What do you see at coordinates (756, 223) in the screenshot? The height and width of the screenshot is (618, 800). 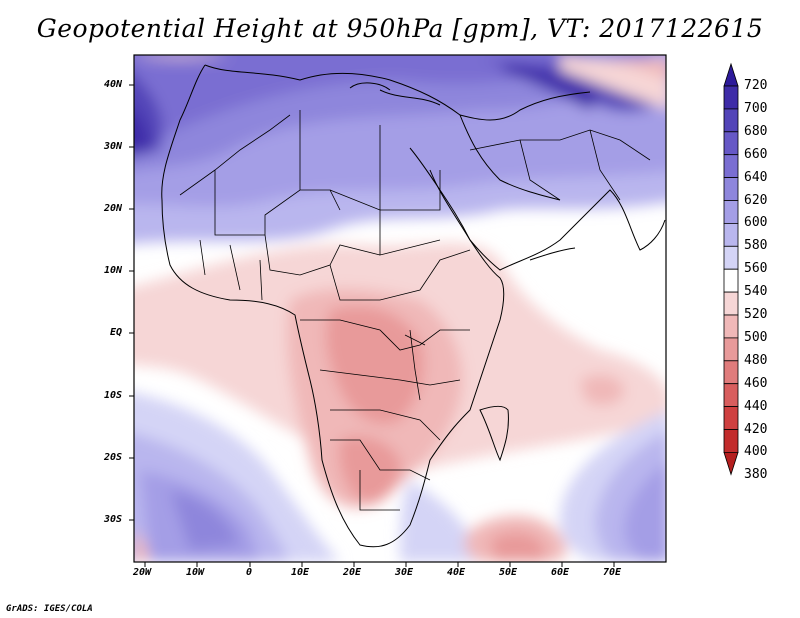 I see `colorbar-level-label: 600` at bounding box center [756, 223].